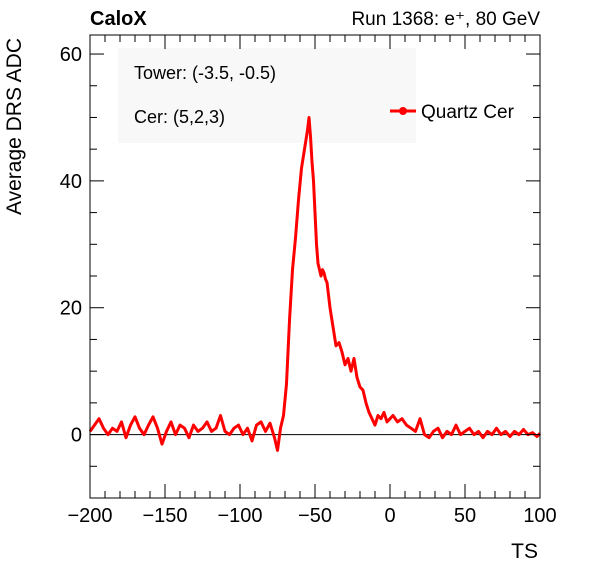  What do you see at coordinates (118, 19) in the screenshot?
I see `experiment-label: CaloX` at bounding box center [118, 19].